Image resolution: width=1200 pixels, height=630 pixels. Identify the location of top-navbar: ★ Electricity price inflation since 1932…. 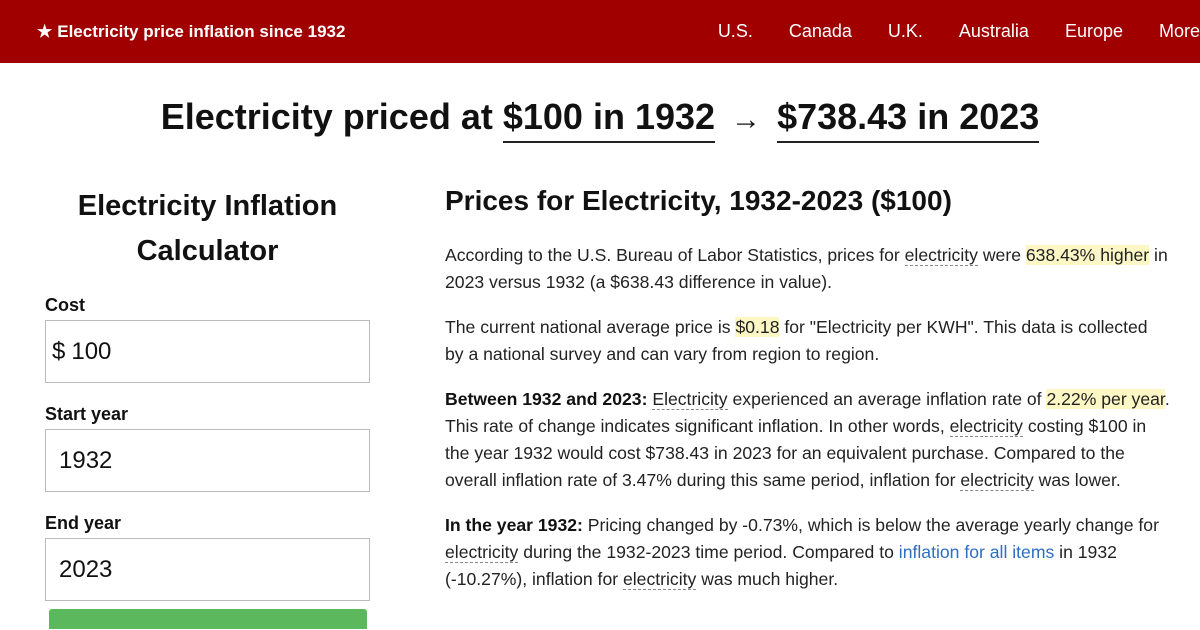
(600, 31).